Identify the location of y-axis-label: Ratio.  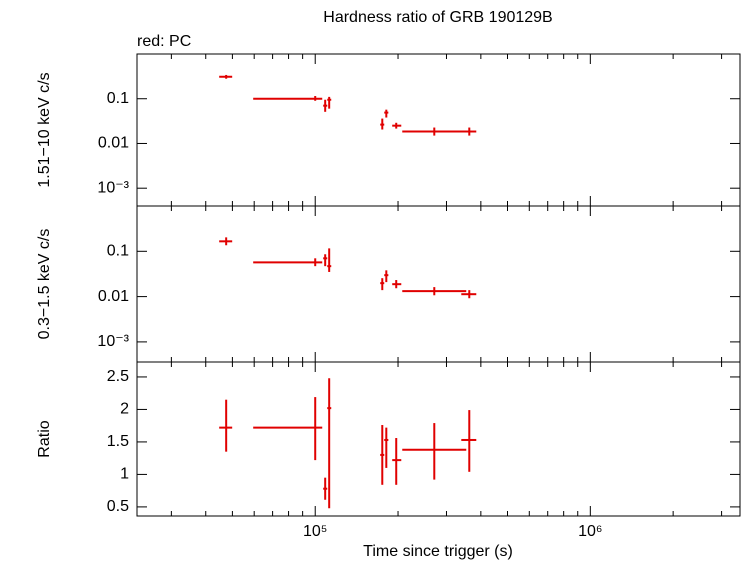
(44, 438).